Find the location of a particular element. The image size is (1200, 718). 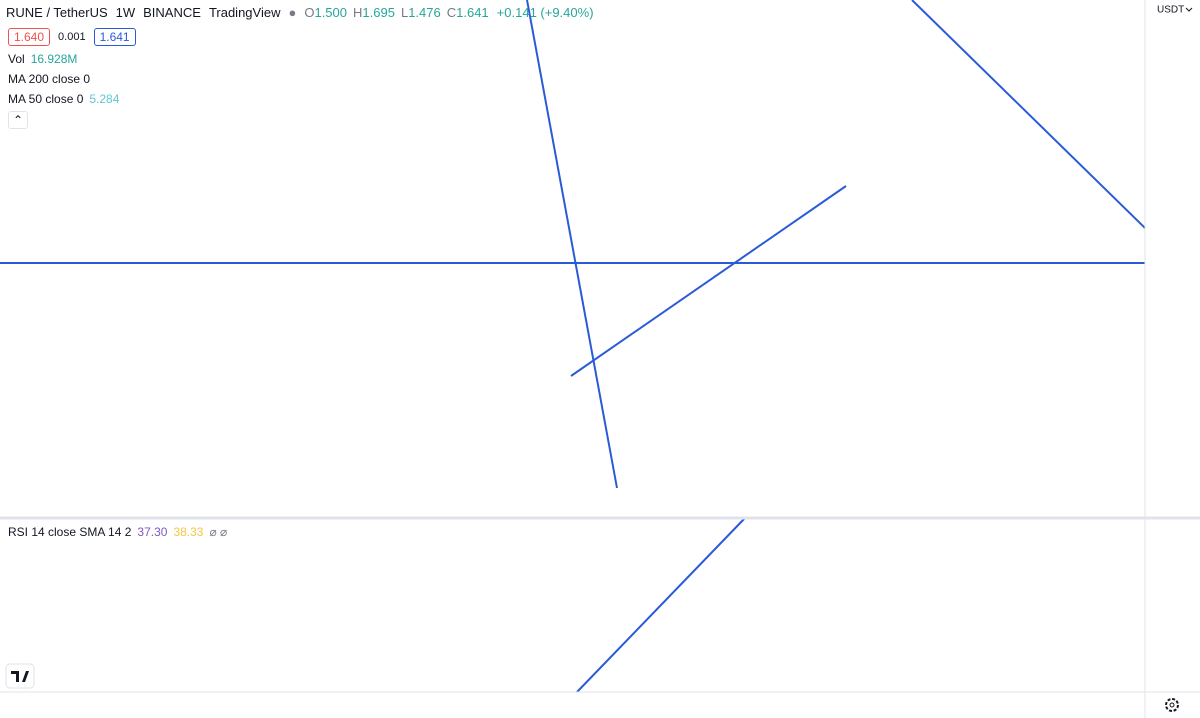

collapse-button: ⌃ is located at coordinates (18, 120).